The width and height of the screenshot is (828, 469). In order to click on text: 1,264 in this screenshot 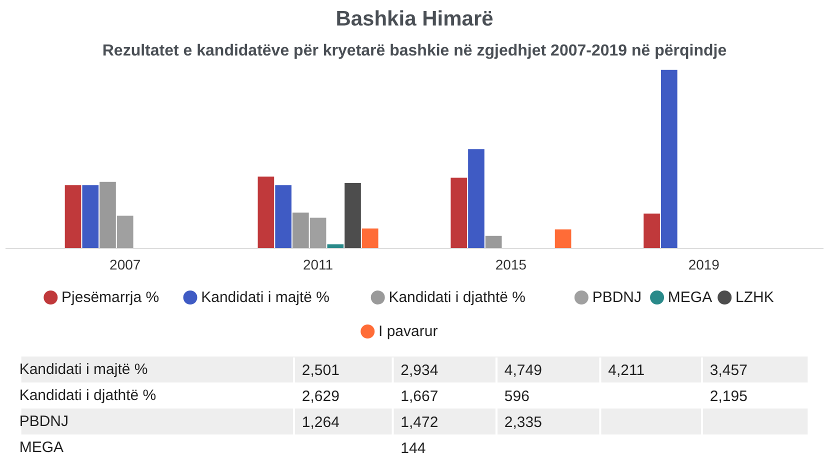, I will do `click(321, 422)`.